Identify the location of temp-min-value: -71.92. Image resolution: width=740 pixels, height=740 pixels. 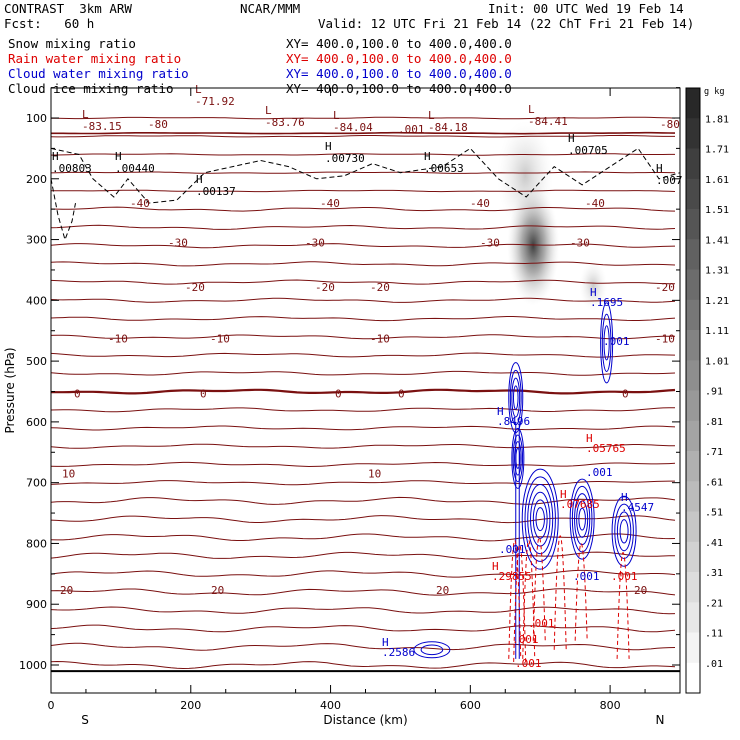
(215, 101).